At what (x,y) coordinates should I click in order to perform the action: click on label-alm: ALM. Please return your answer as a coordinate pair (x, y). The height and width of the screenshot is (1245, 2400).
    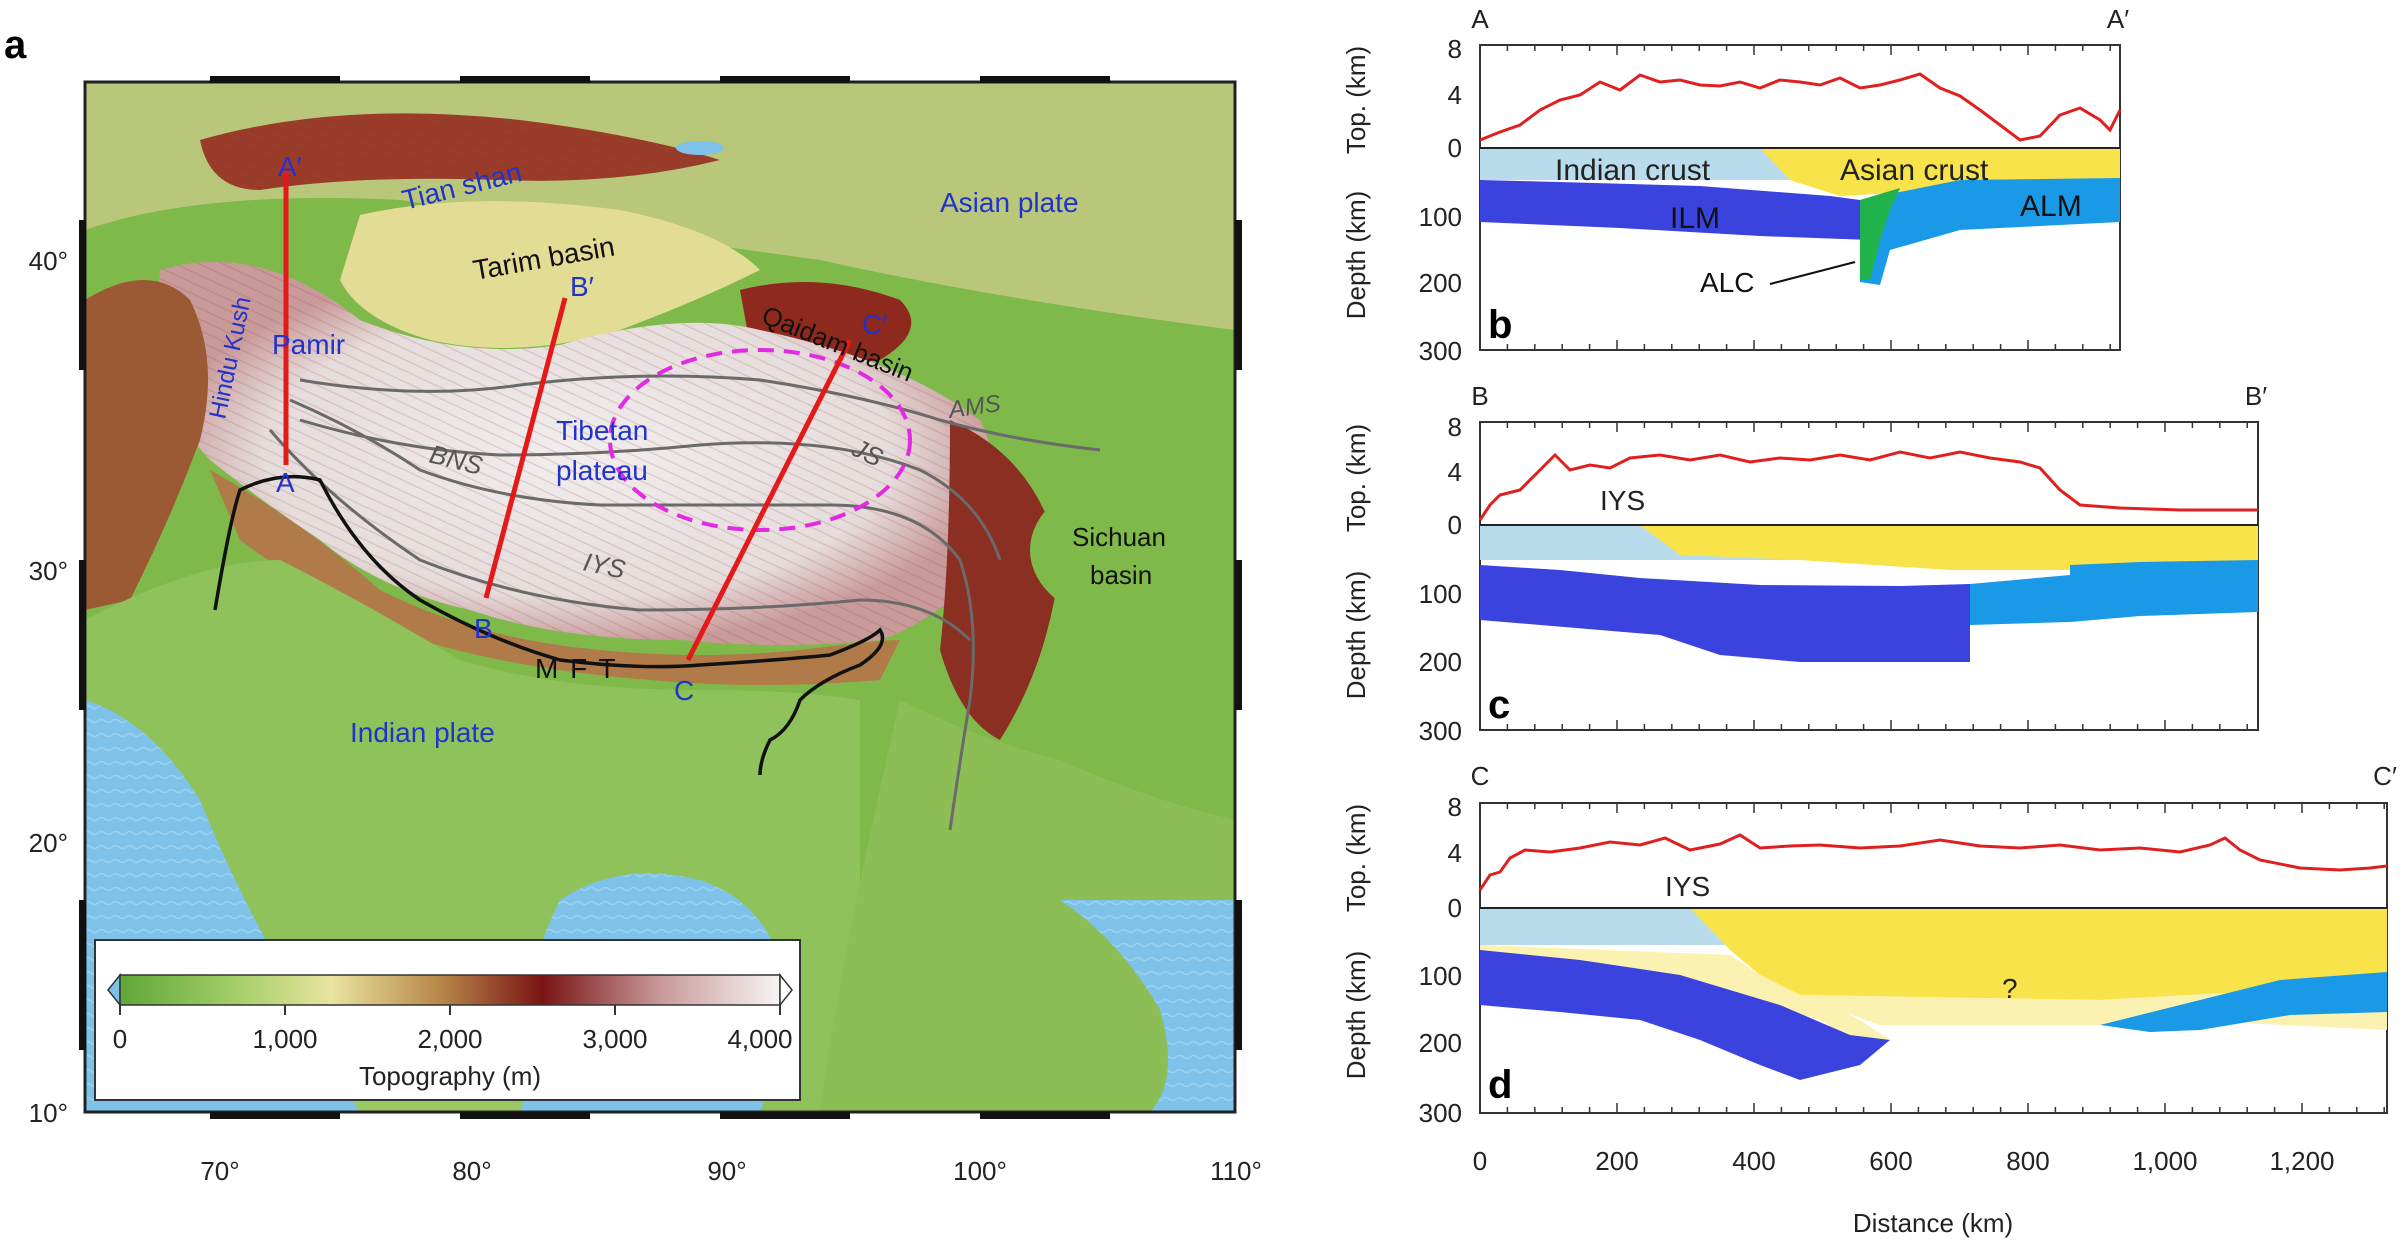
    Looking at the image, I should click on (2051, 206).